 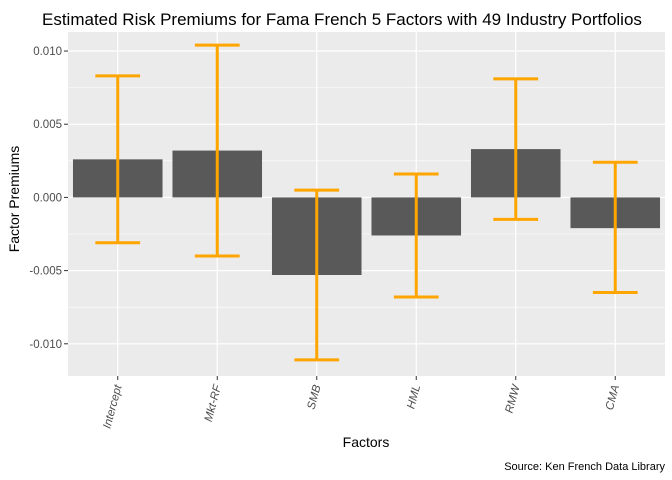 What do you see at coordinates (416, 235) in the screenshot?
I see `errorbar-hml` at bounding box center [416, 235].